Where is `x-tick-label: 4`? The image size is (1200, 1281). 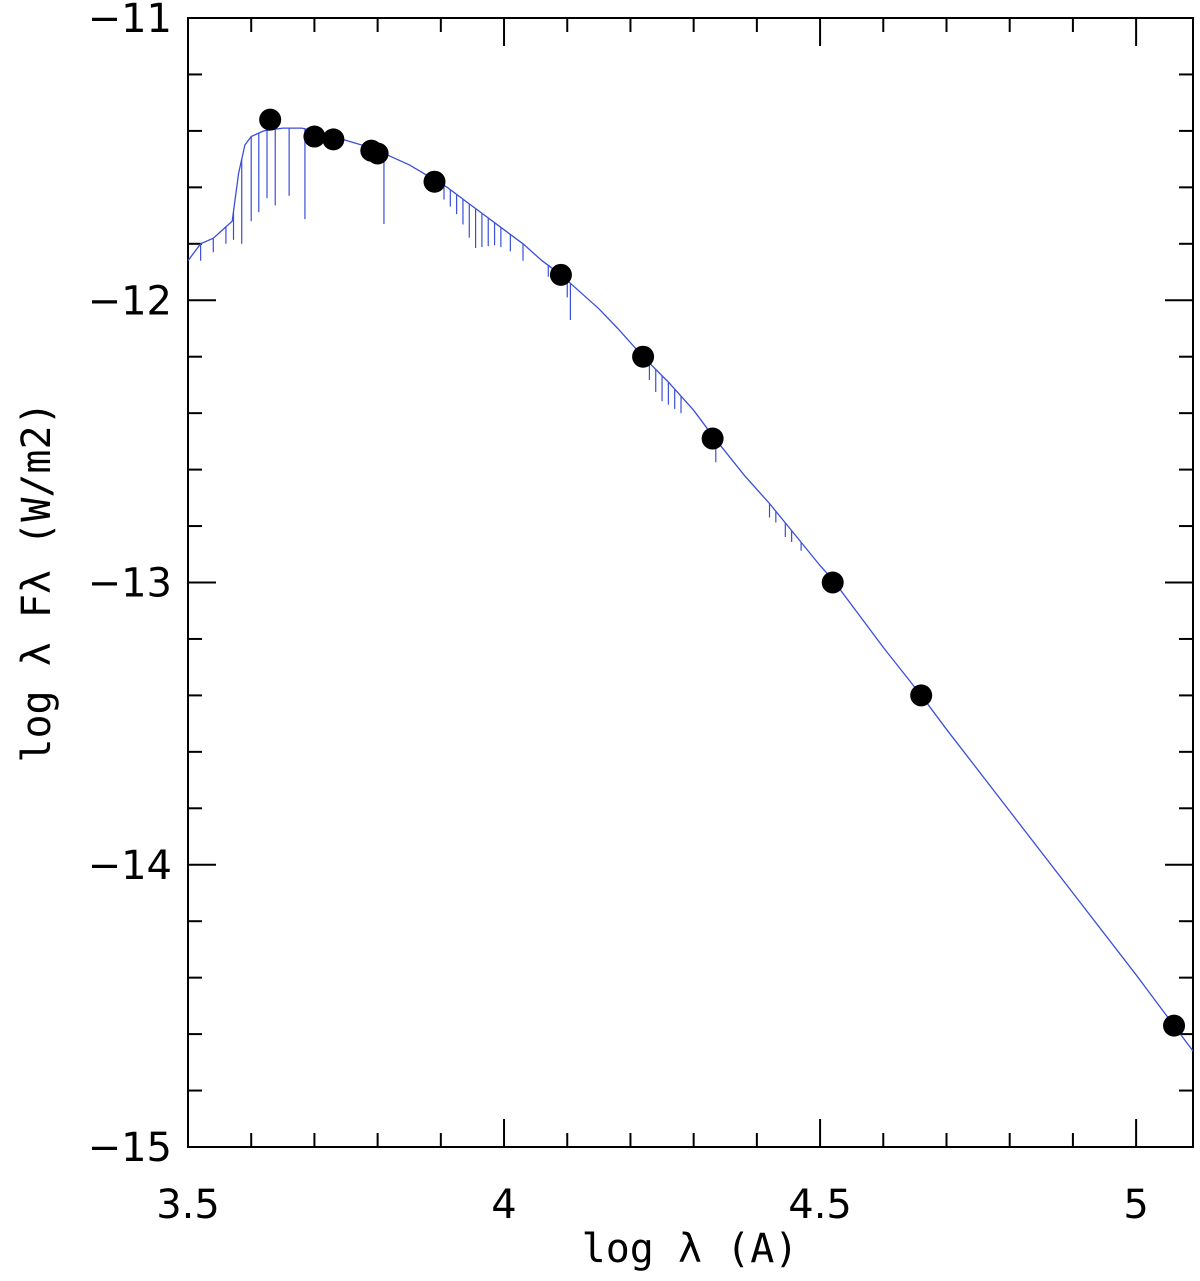 x-tick-label: 4 is located at coordinates (503, 1205).